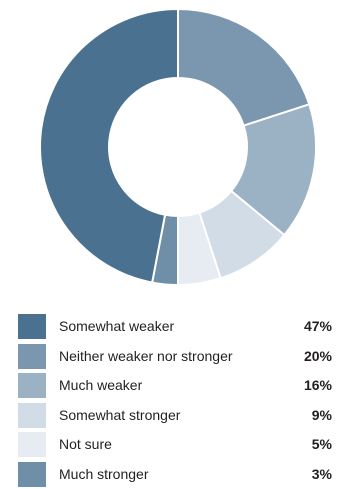 This screenshot has height=489, width=340. I want to click on legend-value: 3%, so click(321, 473).